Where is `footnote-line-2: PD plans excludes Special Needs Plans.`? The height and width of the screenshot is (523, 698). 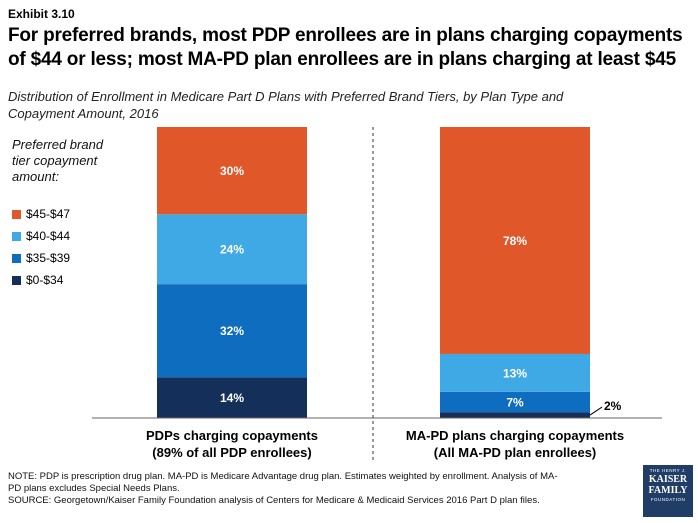
footnote-line-2: PD plans excludes Special Needs Plans. is located at coordinates (94, 488).